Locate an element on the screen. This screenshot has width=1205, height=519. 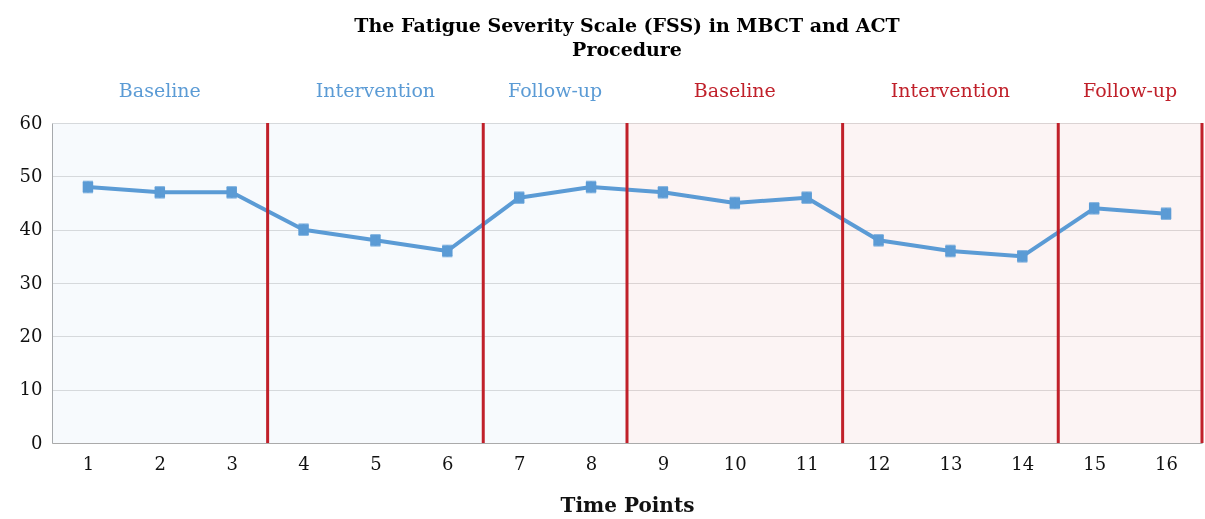
x-tick-label: 4 is located at coordinates (304, 463).